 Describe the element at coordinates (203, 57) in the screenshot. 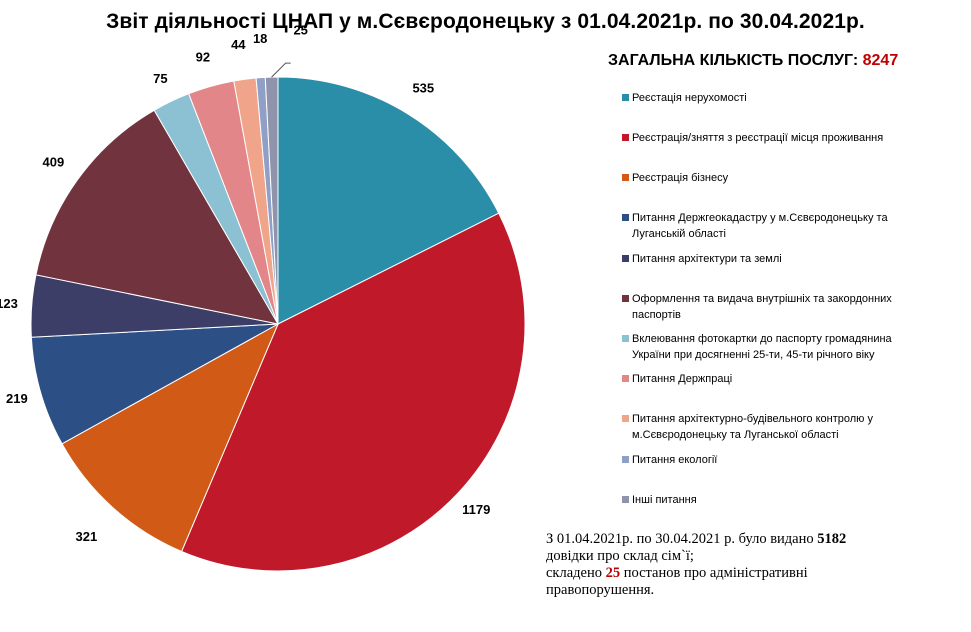

I see `data-label-8: 92` at that location.